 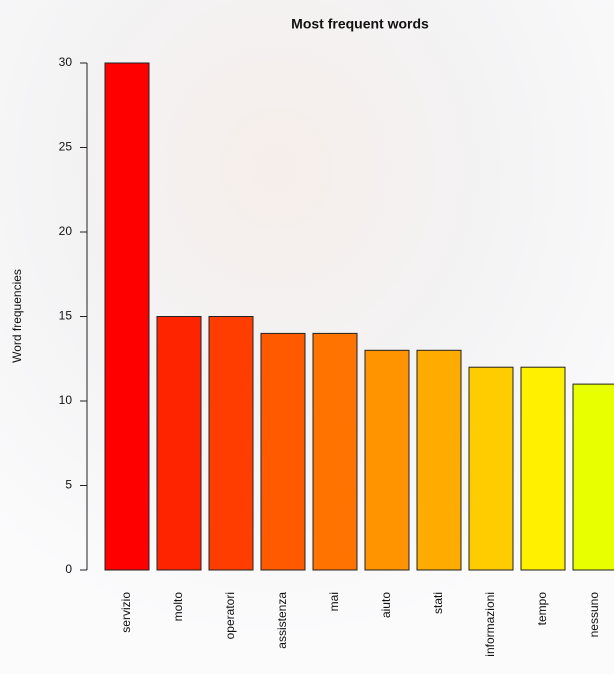 What do you see at coordinates (66, 62) in the screenshot?
I see `y-tick-label: 30` at bounding box center [66, 62].